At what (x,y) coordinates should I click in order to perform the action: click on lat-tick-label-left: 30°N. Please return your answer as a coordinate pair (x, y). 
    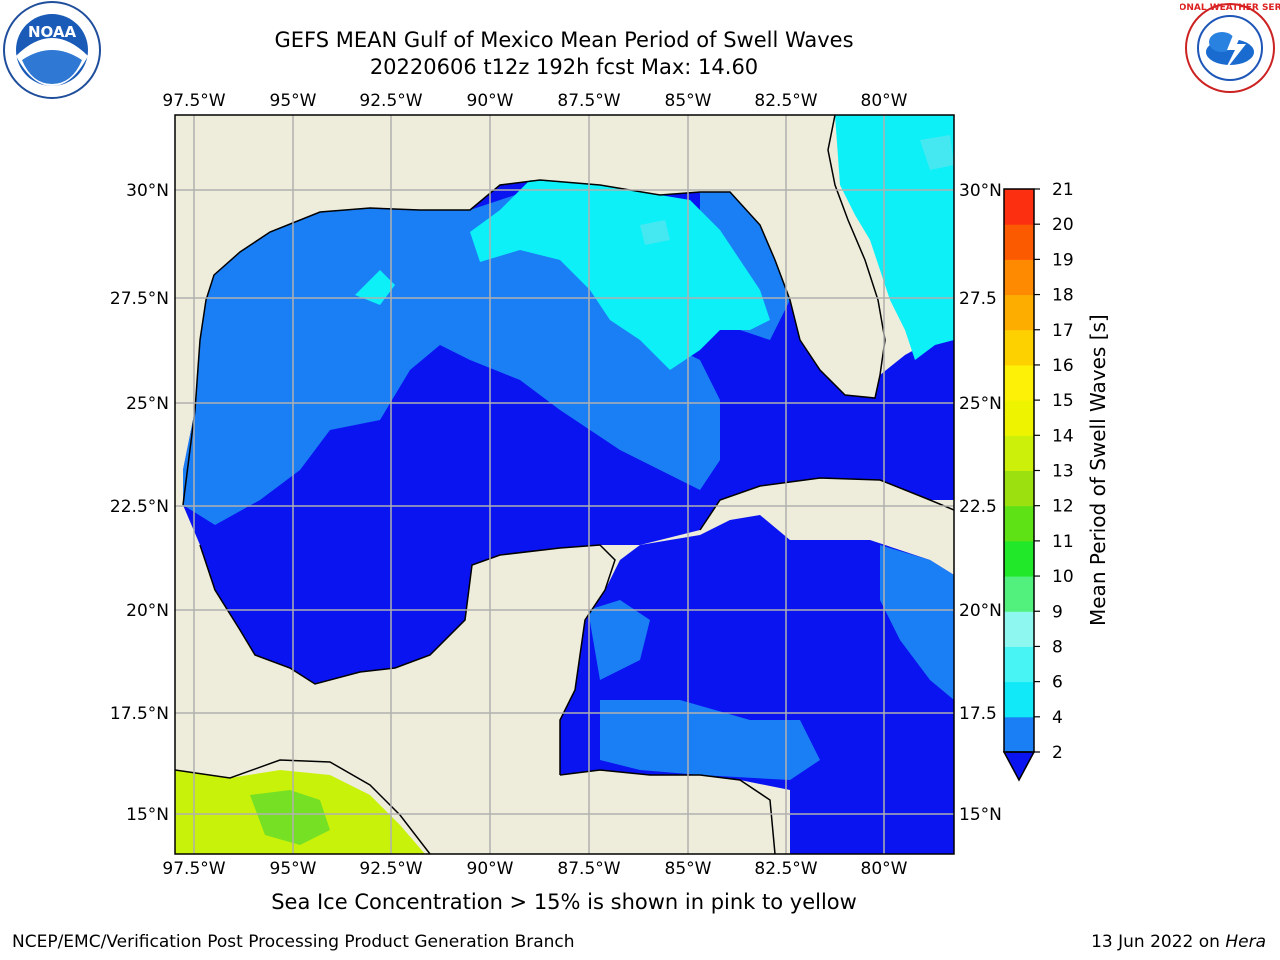
    Looking at the image, I should click on (147, 191).